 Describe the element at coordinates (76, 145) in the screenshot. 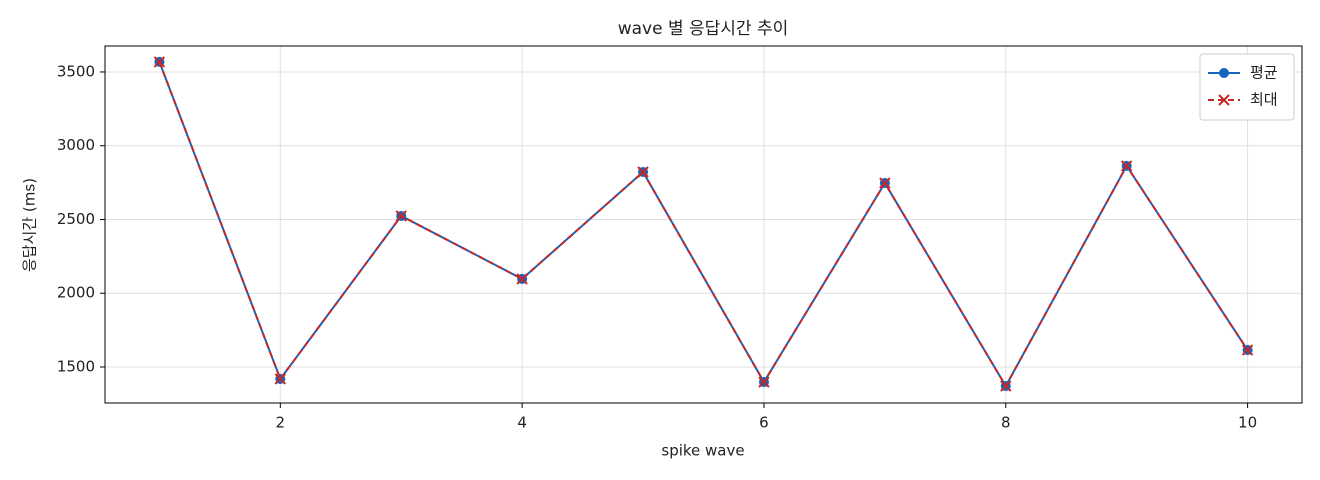

I see `y-tick-label: 3000` at that location.